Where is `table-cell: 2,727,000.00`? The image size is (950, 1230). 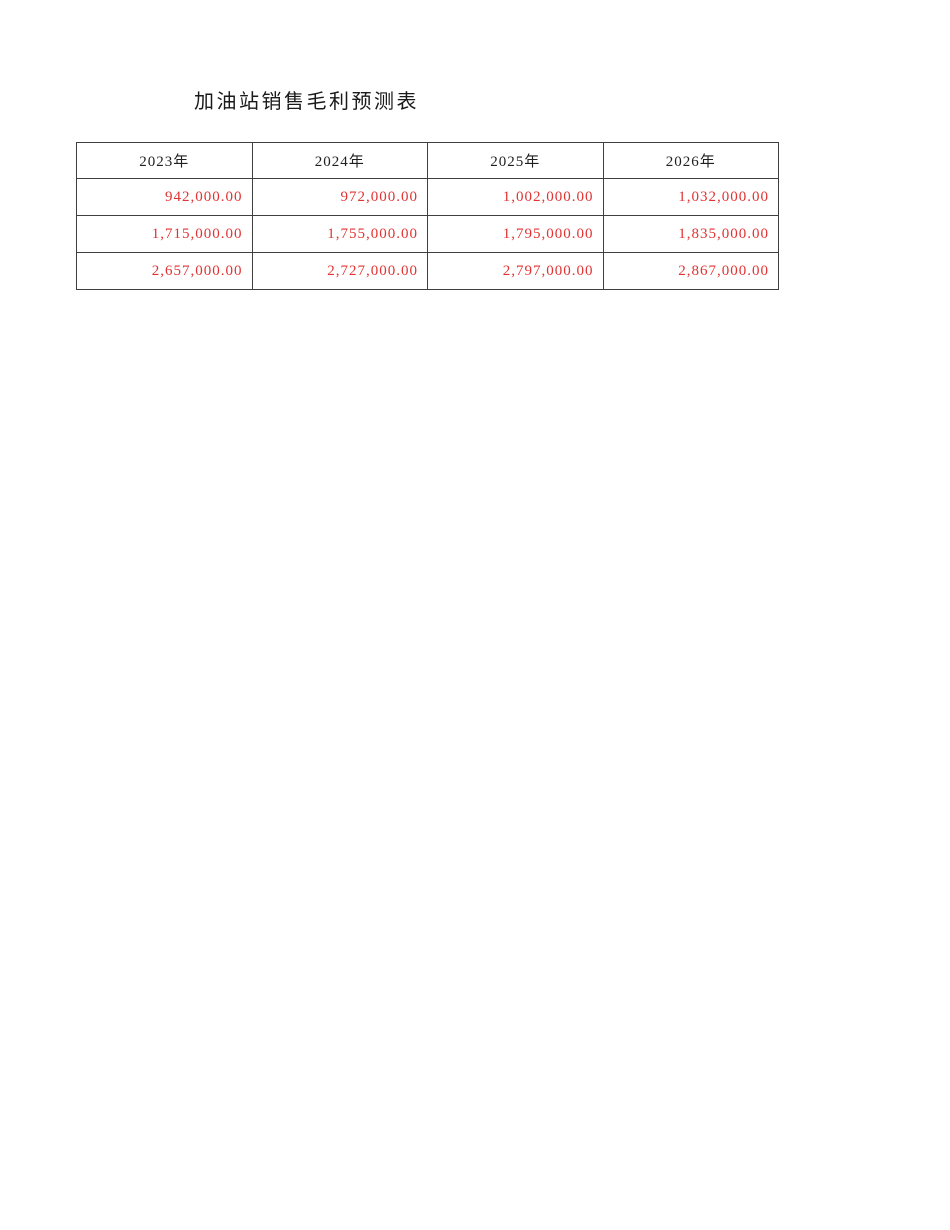 table-cell: 2,727,000.00 is located at coordinates (339, 271).